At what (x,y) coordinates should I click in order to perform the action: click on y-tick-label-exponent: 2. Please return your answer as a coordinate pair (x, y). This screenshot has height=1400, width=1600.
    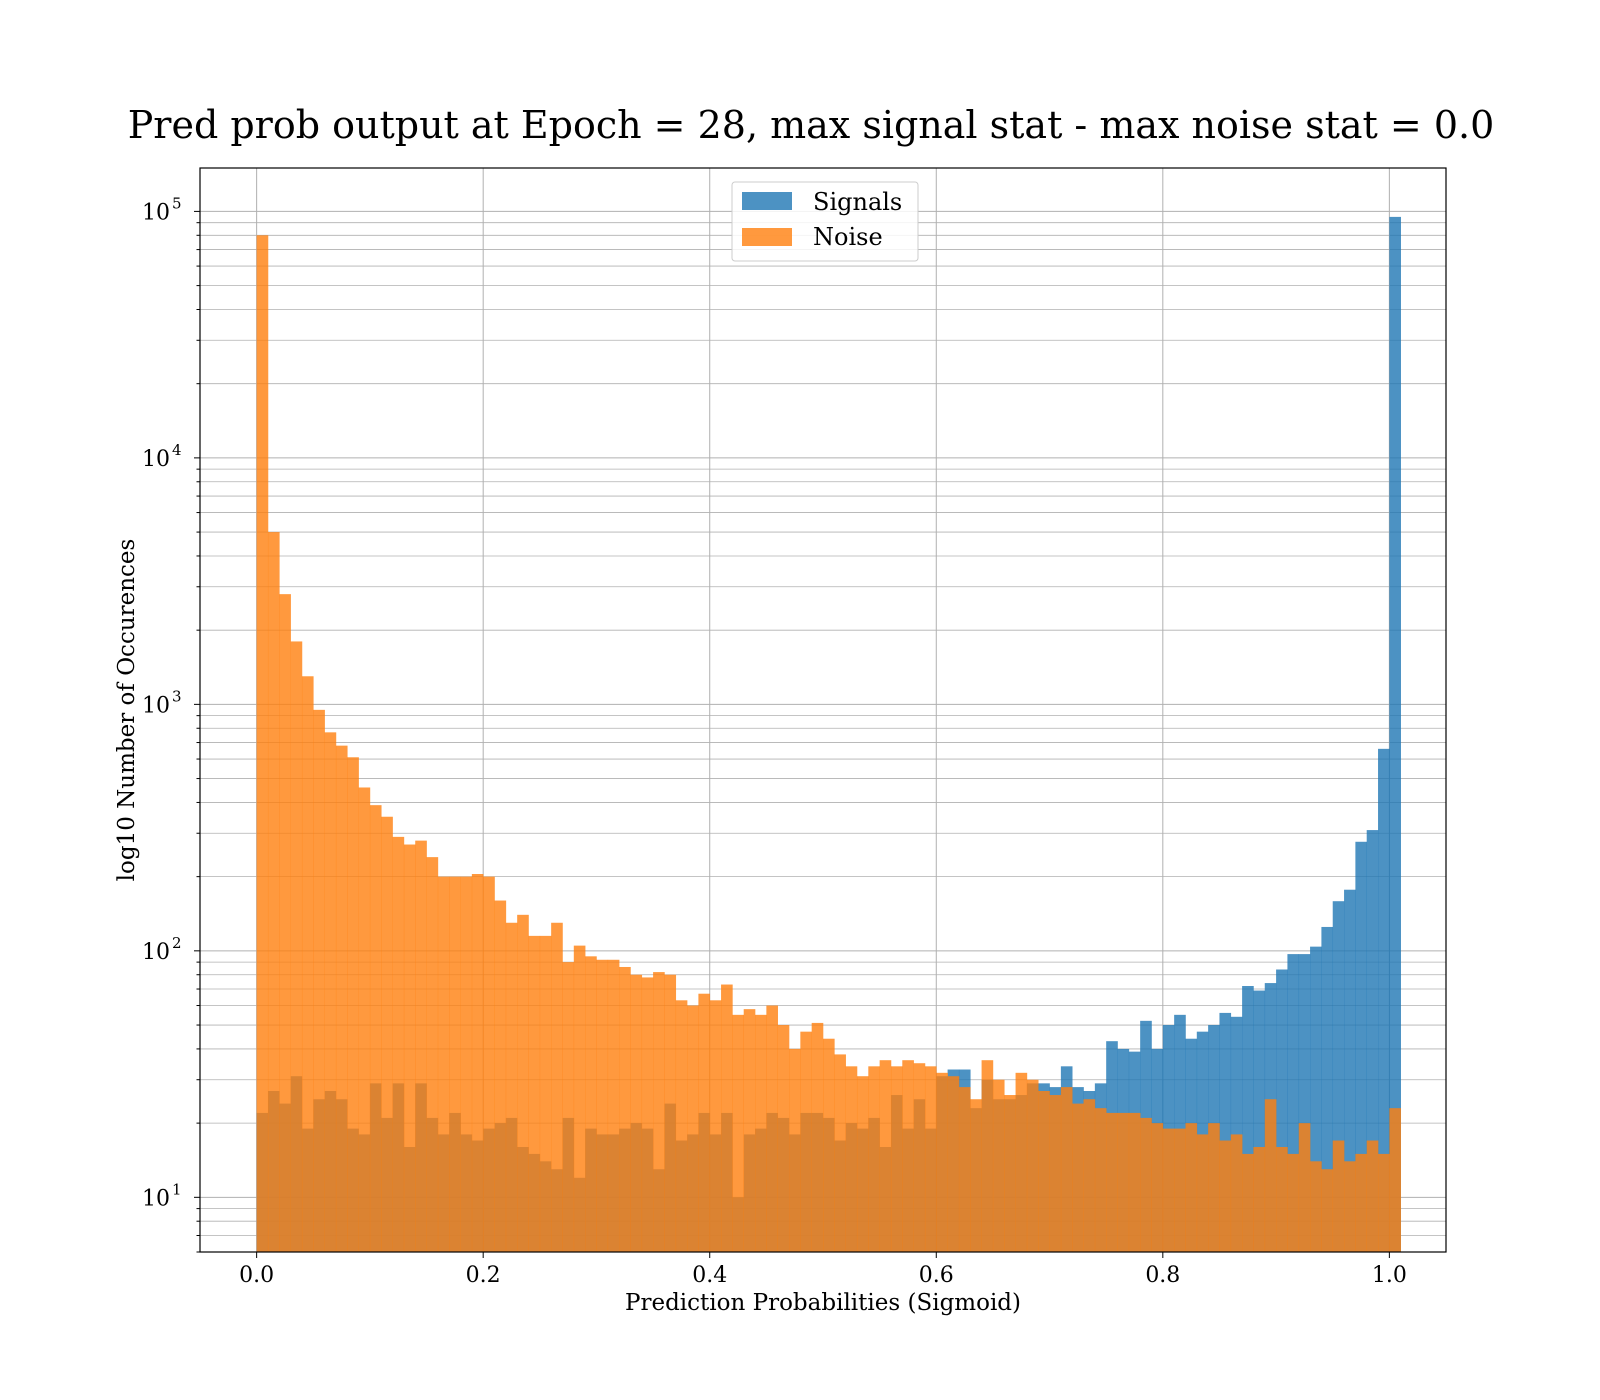
    Looking at the image, I should click on (177, 943).